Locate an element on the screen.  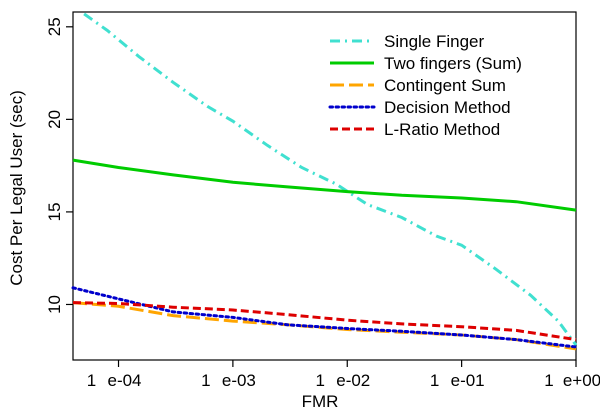
legend-label: Decision Method is located at coordinates (447, 107).